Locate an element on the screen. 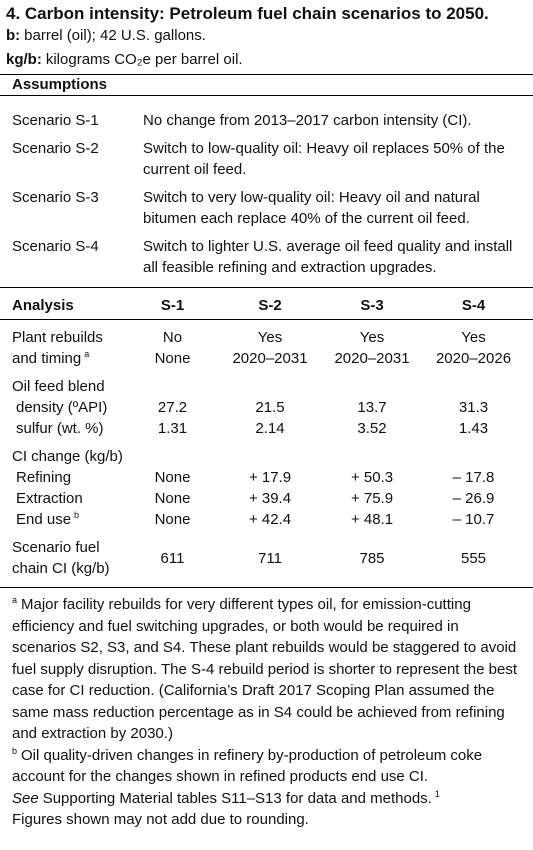 The height and width of the screenshot is (850, 533). definition-term: kg/b: is located at coordinates (24, 59).